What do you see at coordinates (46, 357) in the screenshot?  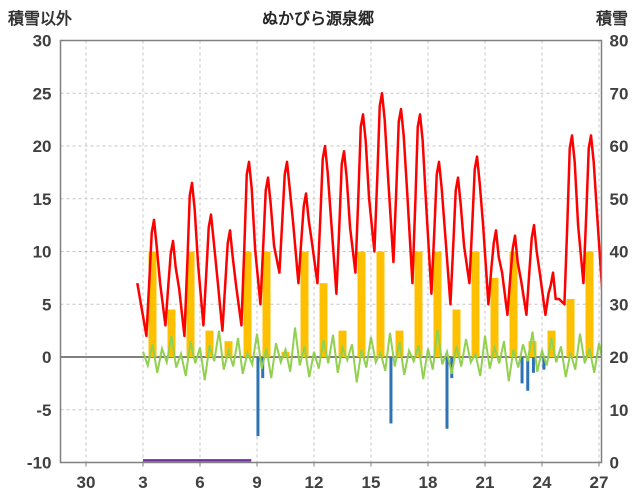 I see `left-y-tick-label: 0` at bounding box center [46, 357].